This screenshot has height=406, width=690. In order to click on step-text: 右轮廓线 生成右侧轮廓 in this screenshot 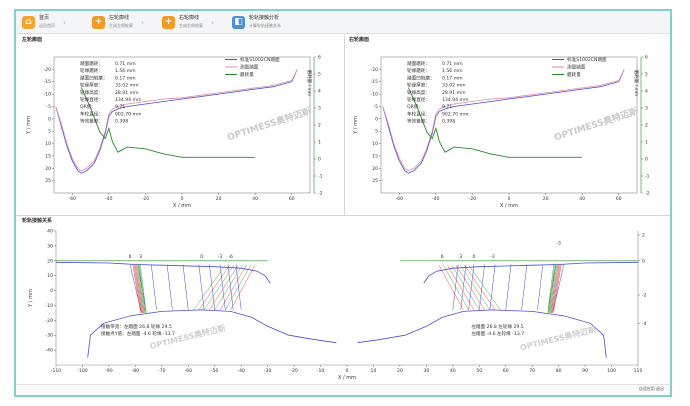, I will do `click(191, 22)`.